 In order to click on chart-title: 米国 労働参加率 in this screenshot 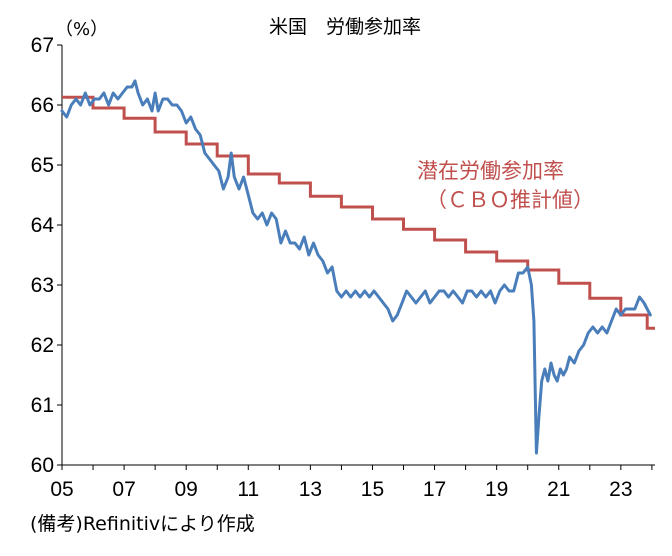, I will do `click(345, 27)`.